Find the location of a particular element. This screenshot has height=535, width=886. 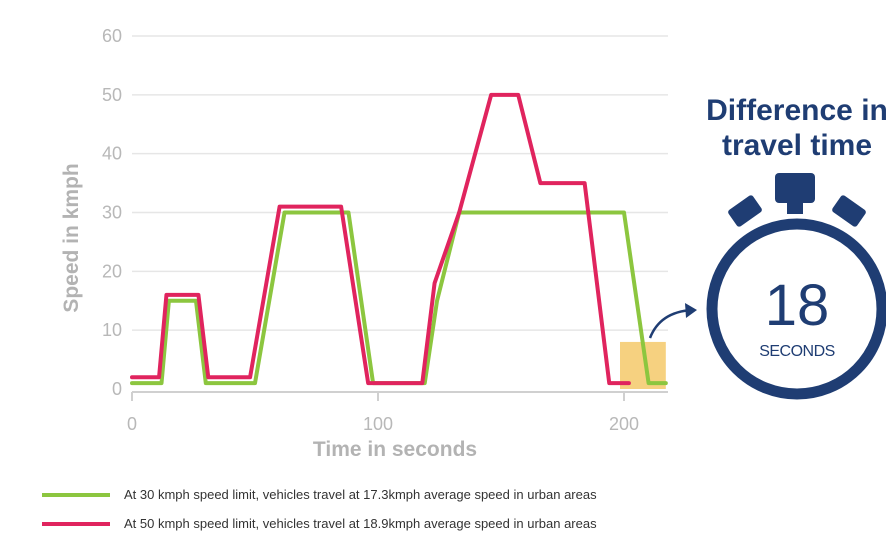

y-tick-label-10: 10 is located at coordinates (112, 330).